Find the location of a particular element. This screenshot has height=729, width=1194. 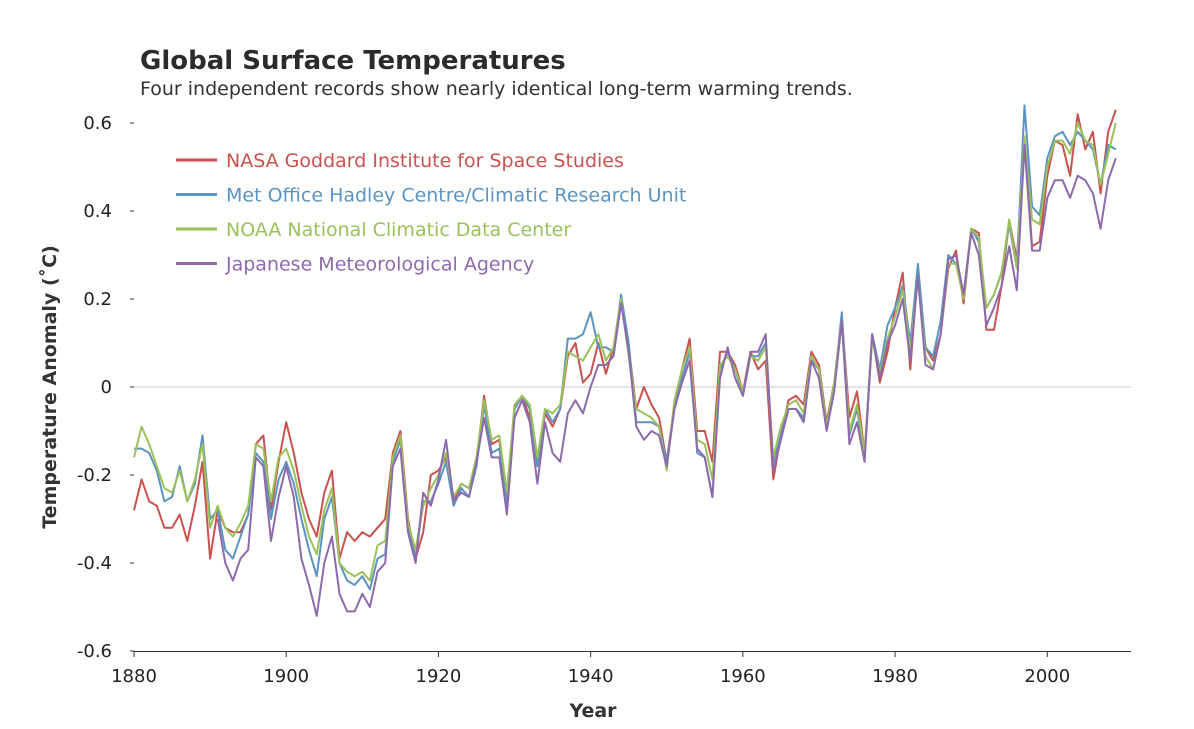

x-tick-label: 1920 is located at coordinates (439, 676).